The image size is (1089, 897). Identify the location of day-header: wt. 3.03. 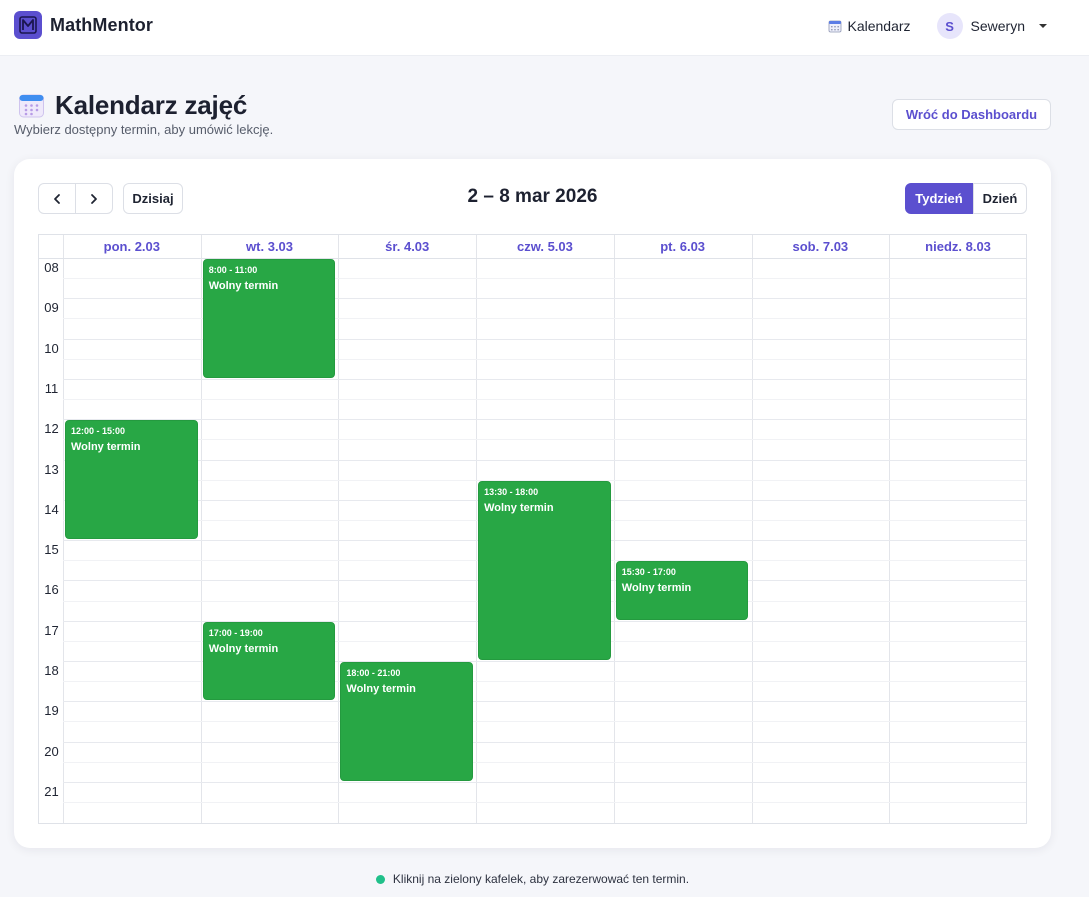
(270, 246).